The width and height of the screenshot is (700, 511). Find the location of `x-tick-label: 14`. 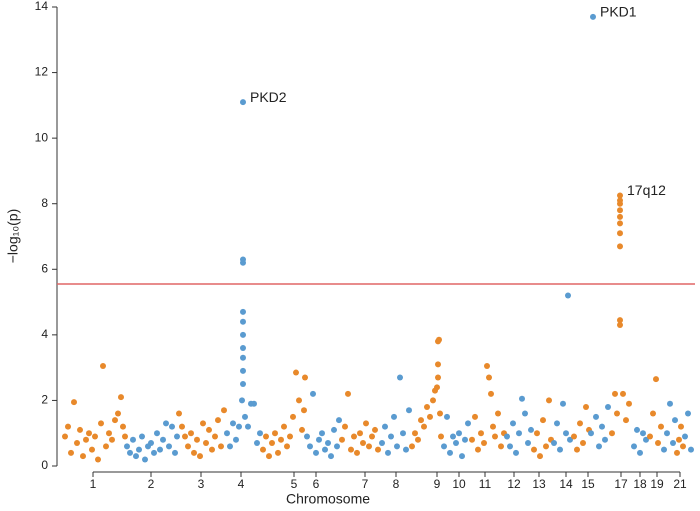

x-tick-label: 14 is located at coordinates (566, 484).